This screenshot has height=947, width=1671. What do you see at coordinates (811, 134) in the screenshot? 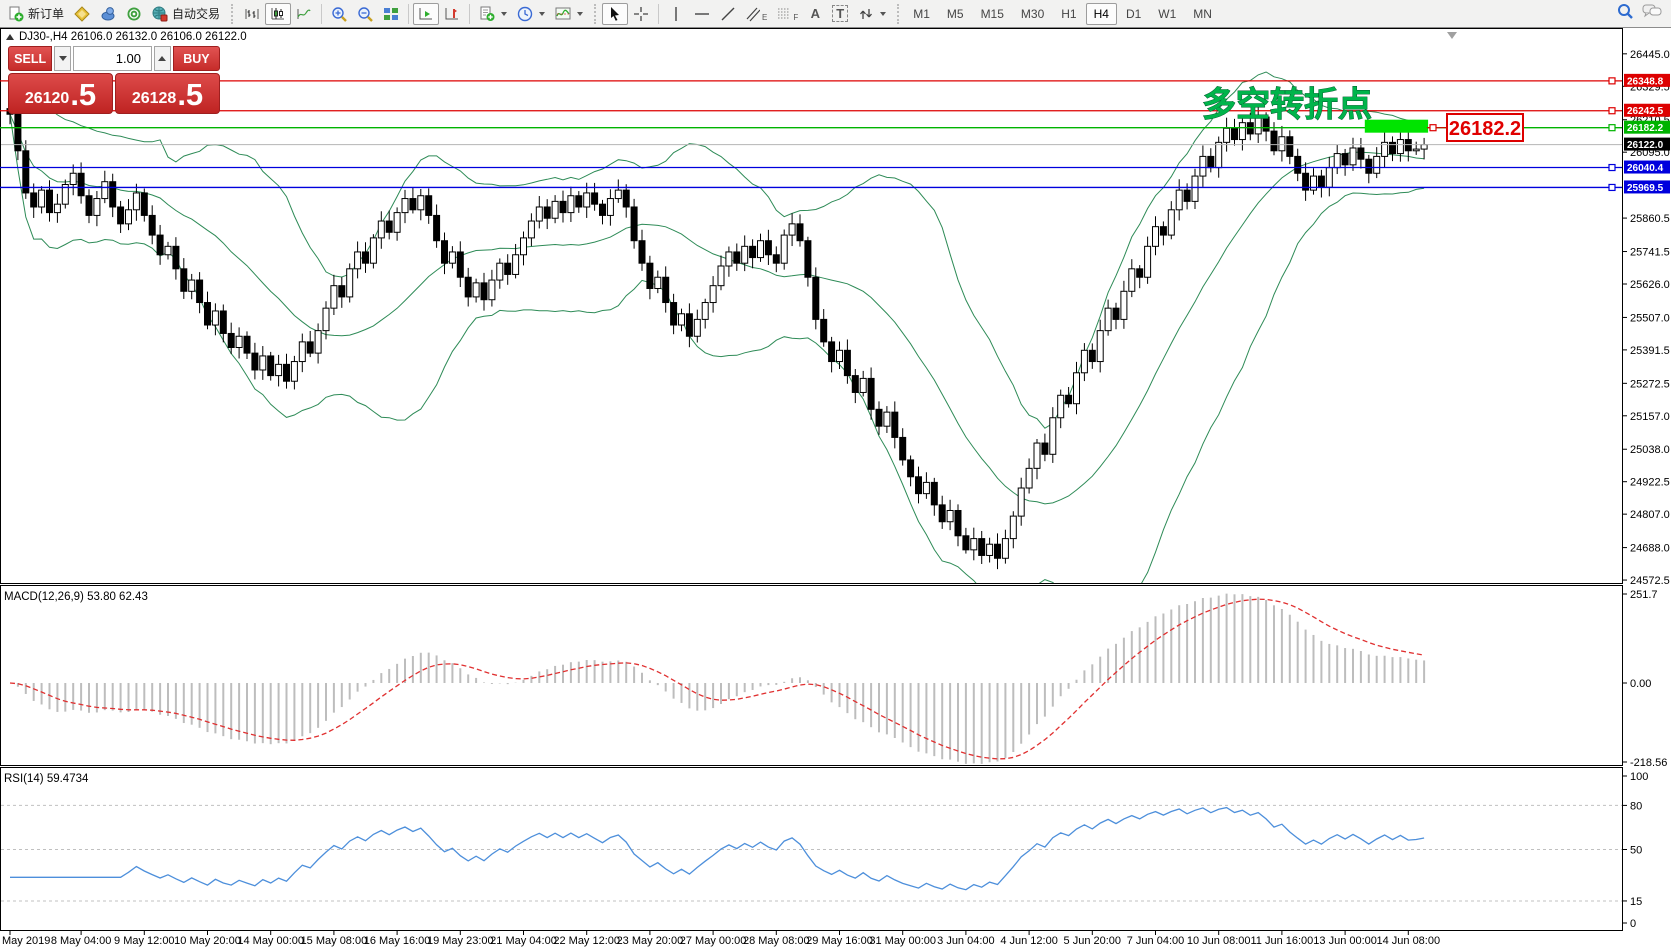
I see `drawn-horizontal-lines` at bounding box center [811, 134].